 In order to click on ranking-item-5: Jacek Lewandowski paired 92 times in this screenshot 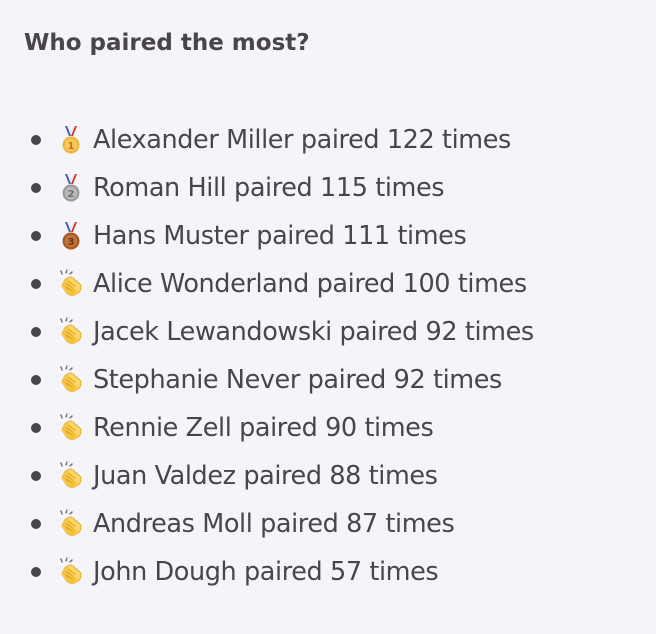, I will do `click(340, 332)`.